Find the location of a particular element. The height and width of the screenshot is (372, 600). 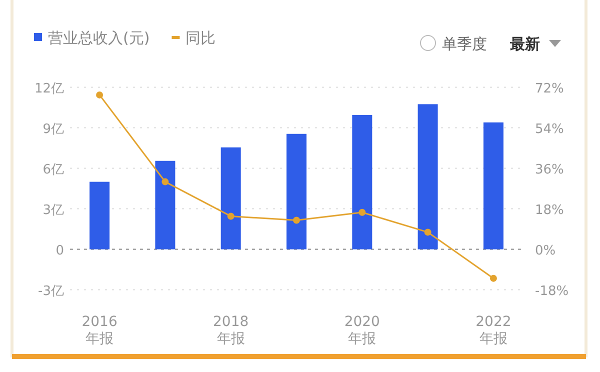

legend-同比: 同比 is located at coordinates (194, 38).